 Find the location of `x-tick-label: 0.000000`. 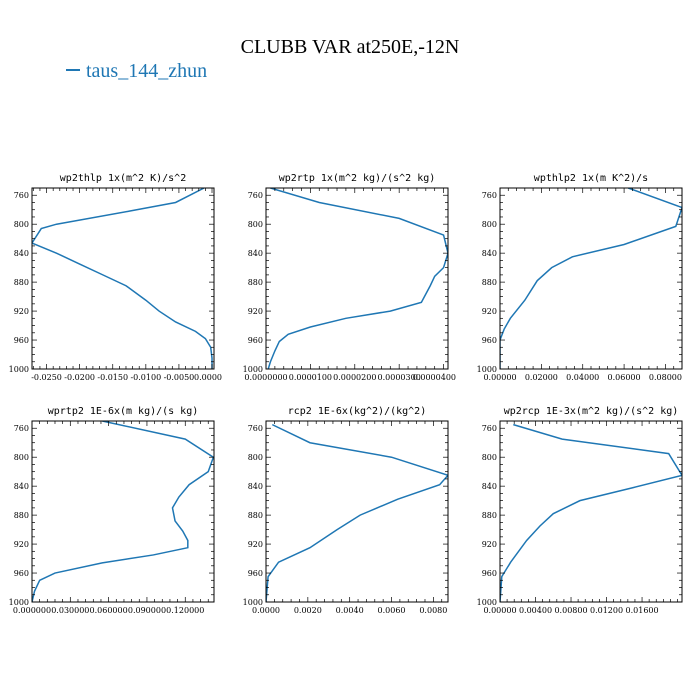

x-tick-label: 0.000000 is located at coordinates (32, 610).